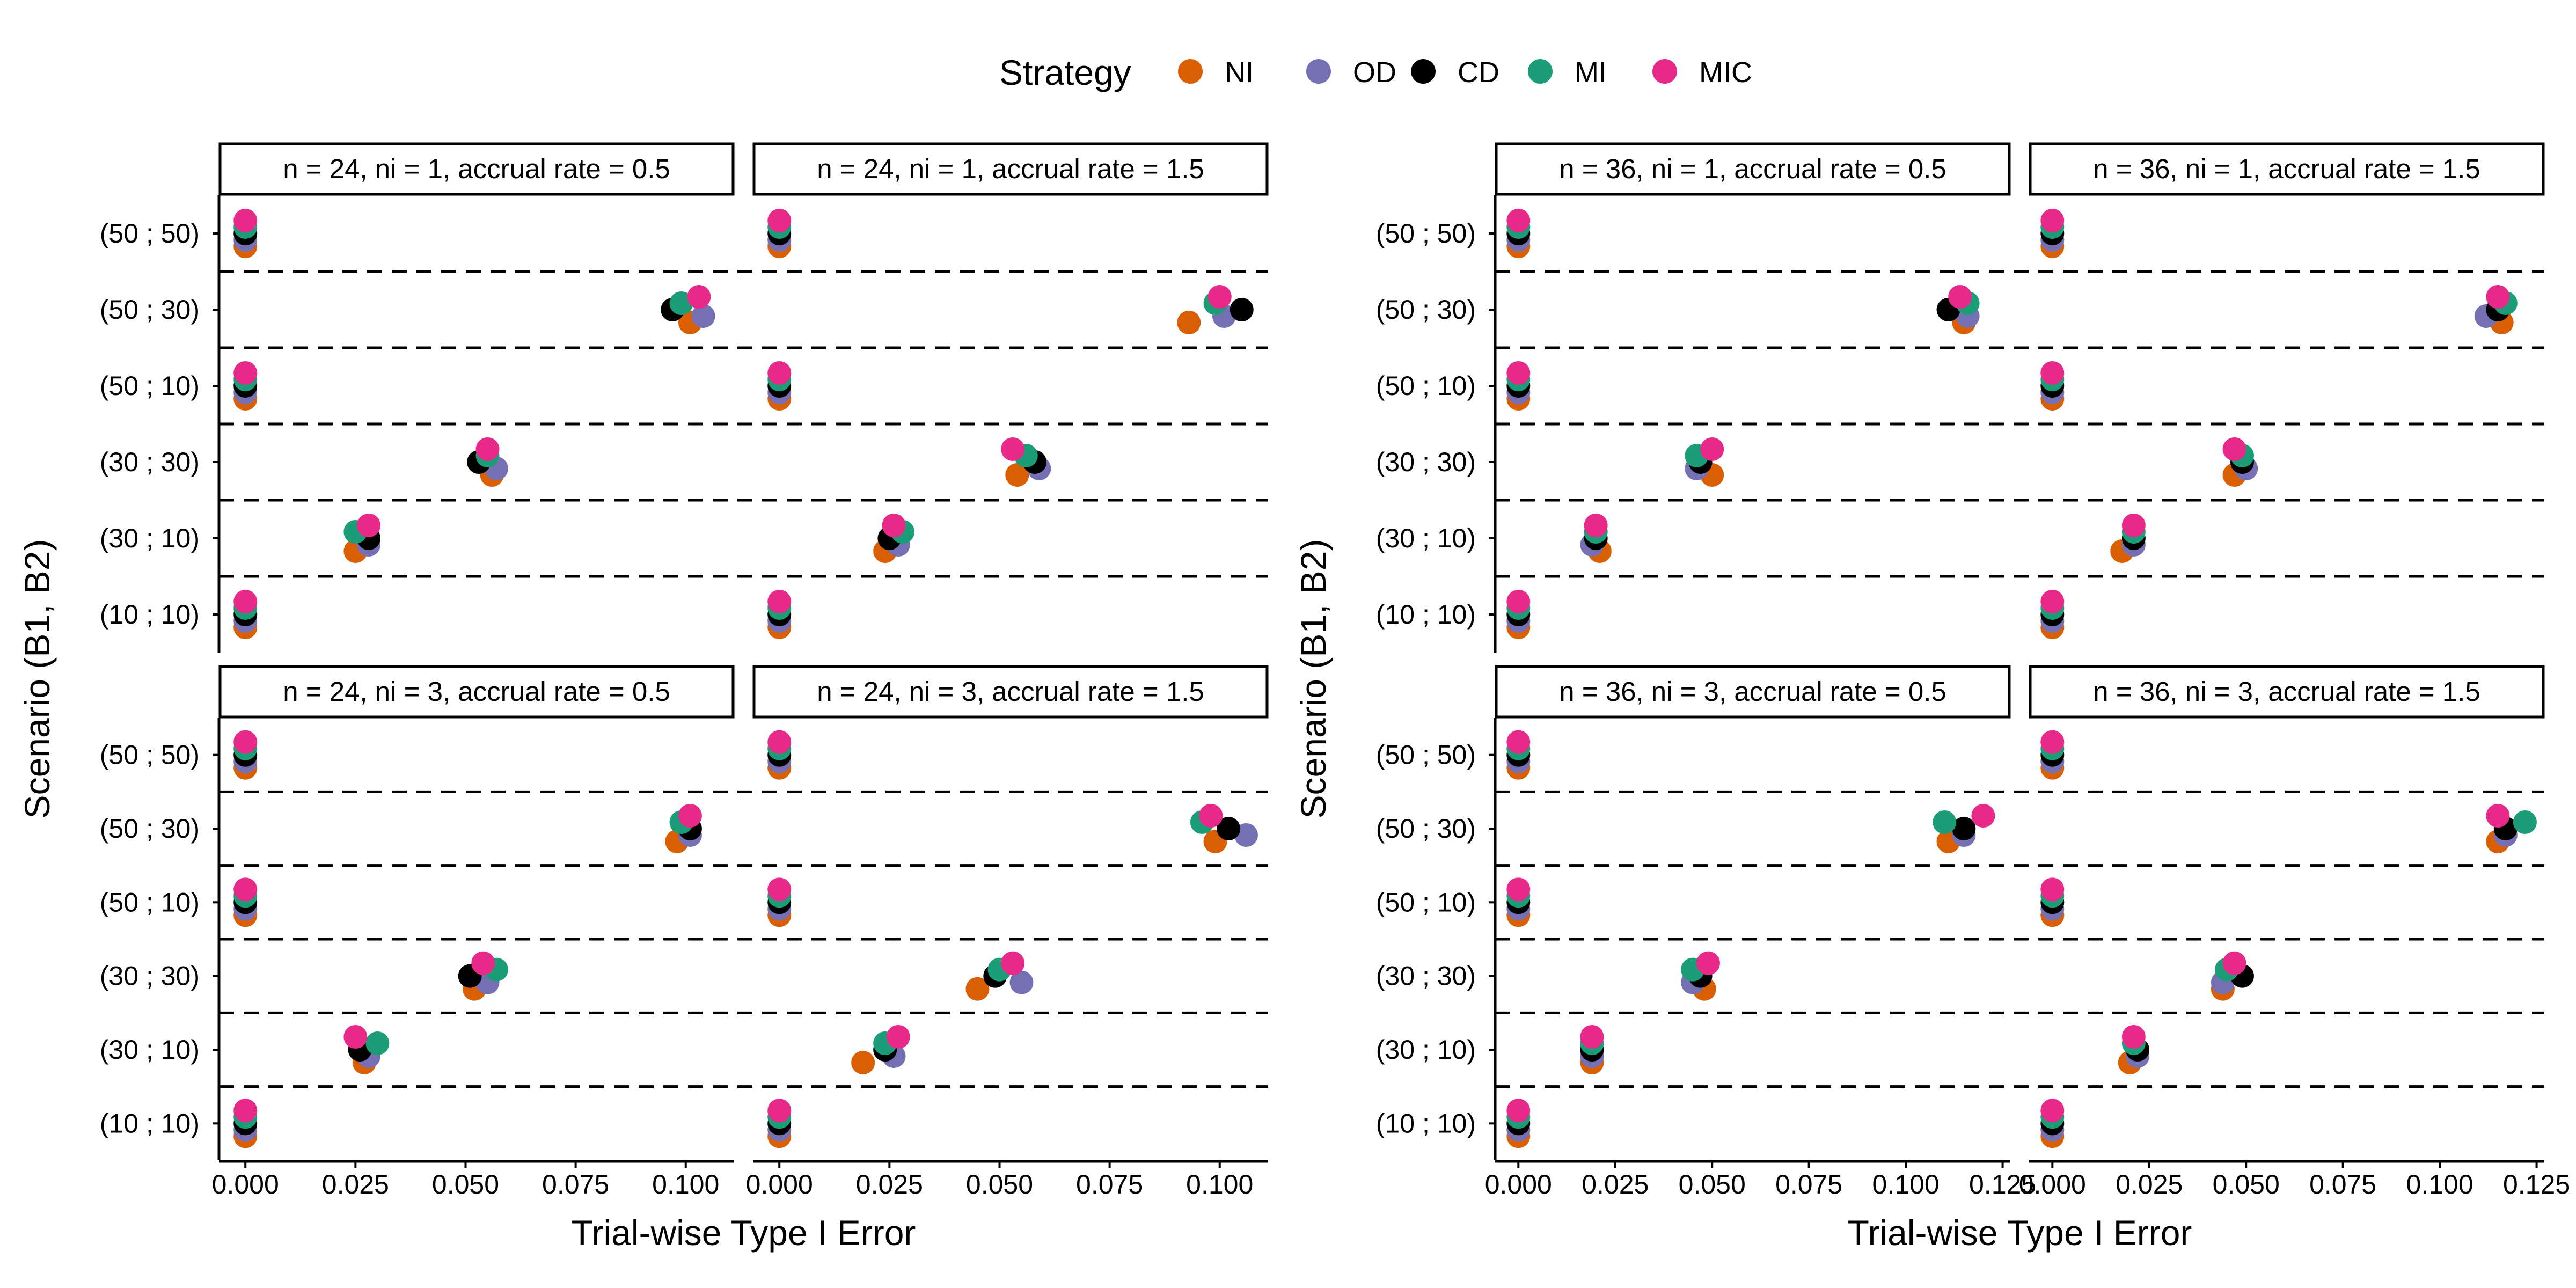 The width and height of the screenshot is (2576, 1288). I want to click on strip-label: n = 24, ni = 1, accrual rate = 0.5, so click(476, 168).